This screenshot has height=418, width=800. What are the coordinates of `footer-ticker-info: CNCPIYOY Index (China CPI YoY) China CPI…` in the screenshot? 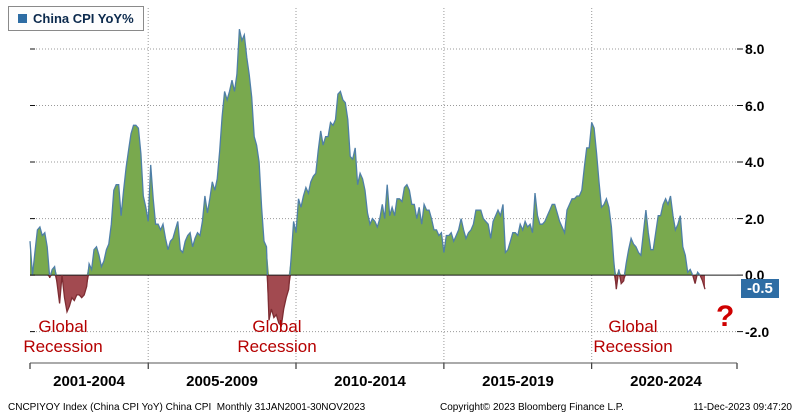 It's located at (187, 407).